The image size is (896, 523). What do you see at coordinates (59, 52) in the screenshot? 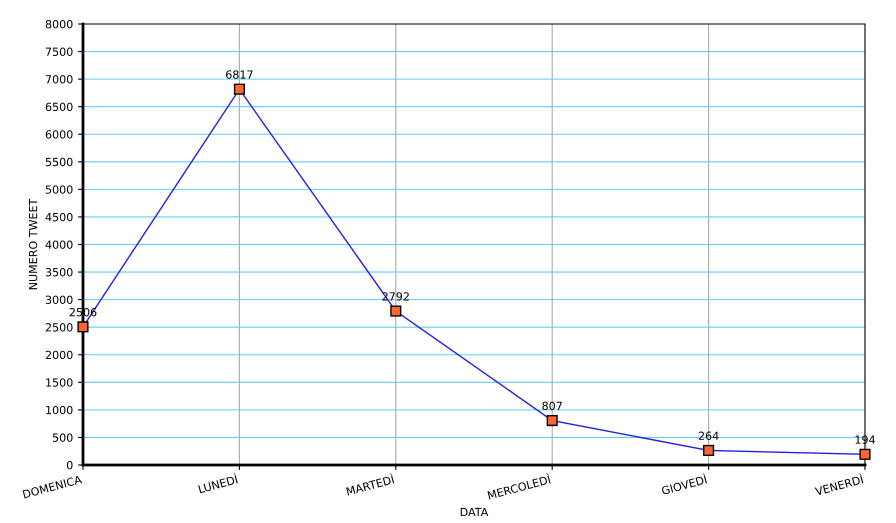
I see `y-tick-label: 7500` at bounding box center [59, 52].